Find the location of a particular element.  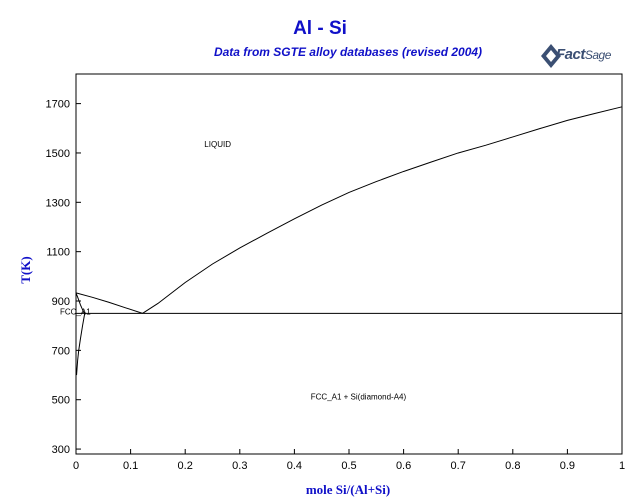

x-tick-label: 0 is located at coordinates (76, 466).